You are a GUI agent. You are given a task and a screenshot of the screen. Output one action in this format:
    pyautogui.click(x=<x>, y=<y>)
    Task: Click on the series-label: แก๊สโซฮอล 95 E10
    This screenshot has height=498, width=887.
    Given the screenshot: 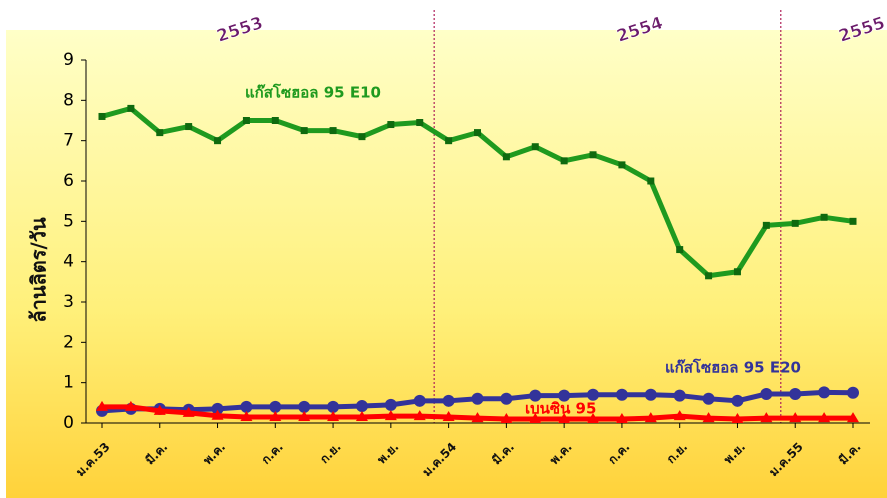 What is the action you would take?
    pyautogui.click(x=313, y=92)
    